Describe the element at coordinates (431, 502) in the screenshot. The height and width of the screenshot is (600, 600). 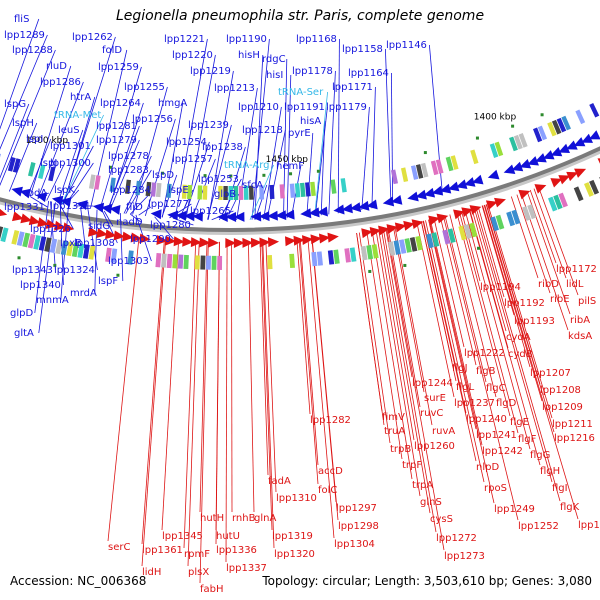
I see `reverse-gene-label: glnS` at that location.